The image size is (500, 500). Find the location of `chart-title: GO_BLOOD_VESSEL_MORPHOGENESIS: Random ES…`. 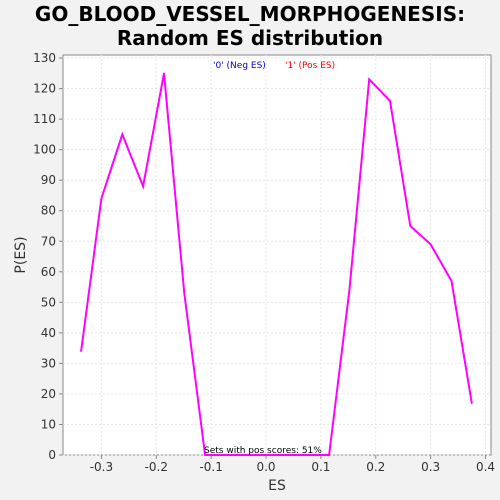

chart-title: GO_BLOOD_VESSEL_MORPHOGENESIS: Random ES… is located at coordinates (250, 26).